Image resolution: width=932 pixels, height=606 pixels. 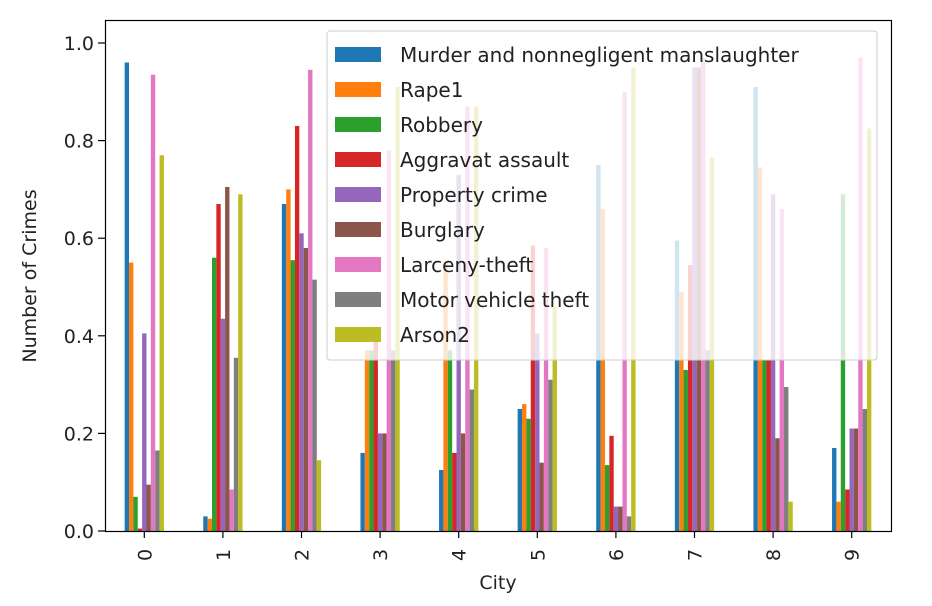 I want to click on legend-label: Aggravat assault, so click(x=484, y=160).